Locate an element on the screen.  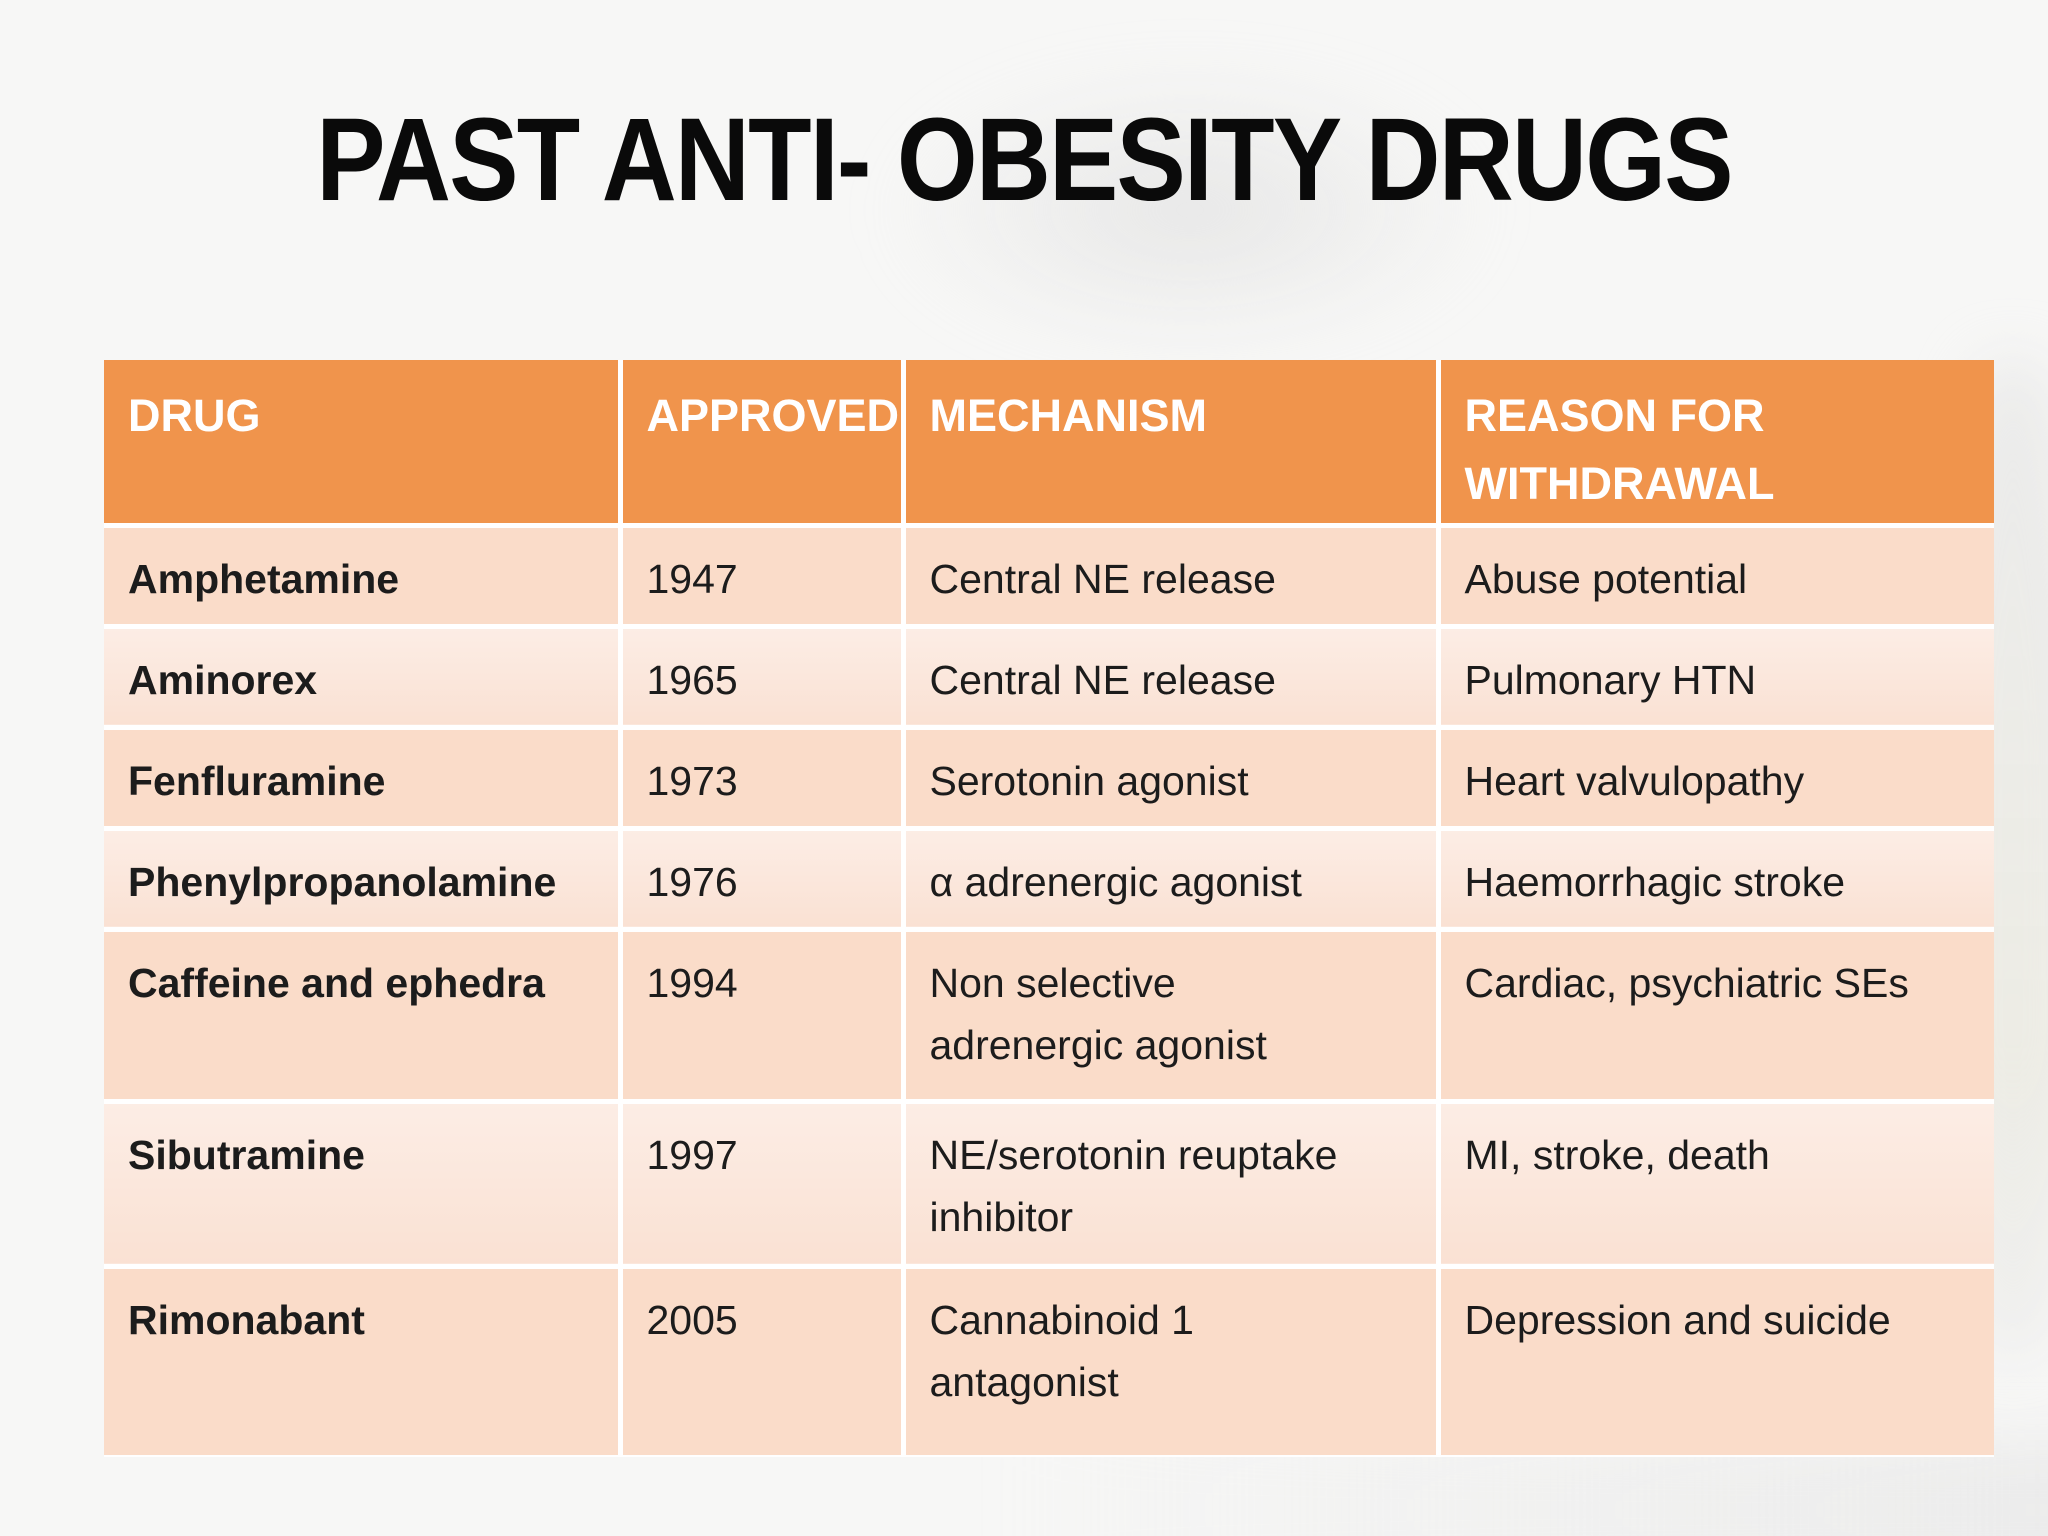
cell-drug-name: Caffeine and ephedra is located at coordinates (363, 1016).